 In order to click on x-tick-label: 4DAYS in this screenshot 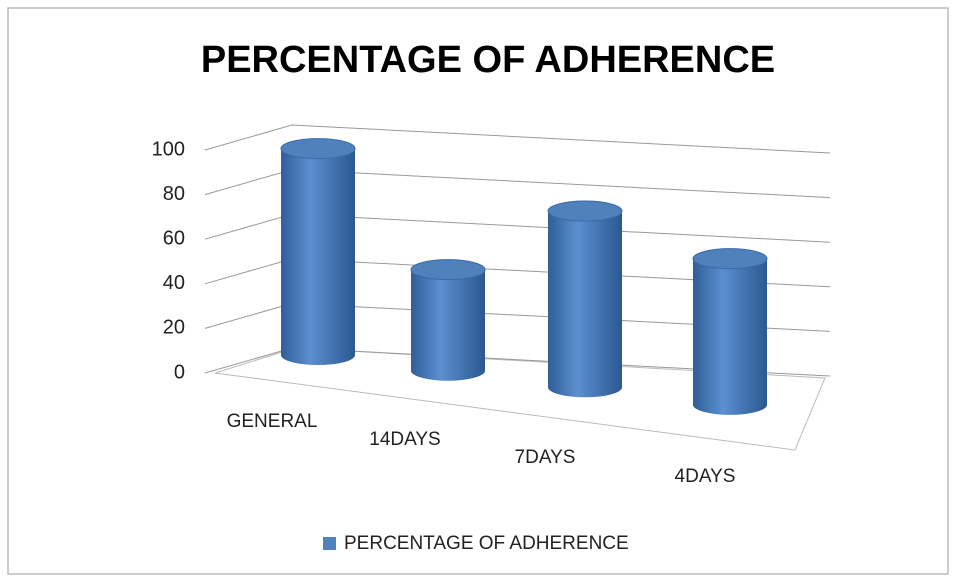, I will do `click(705, 476)`.